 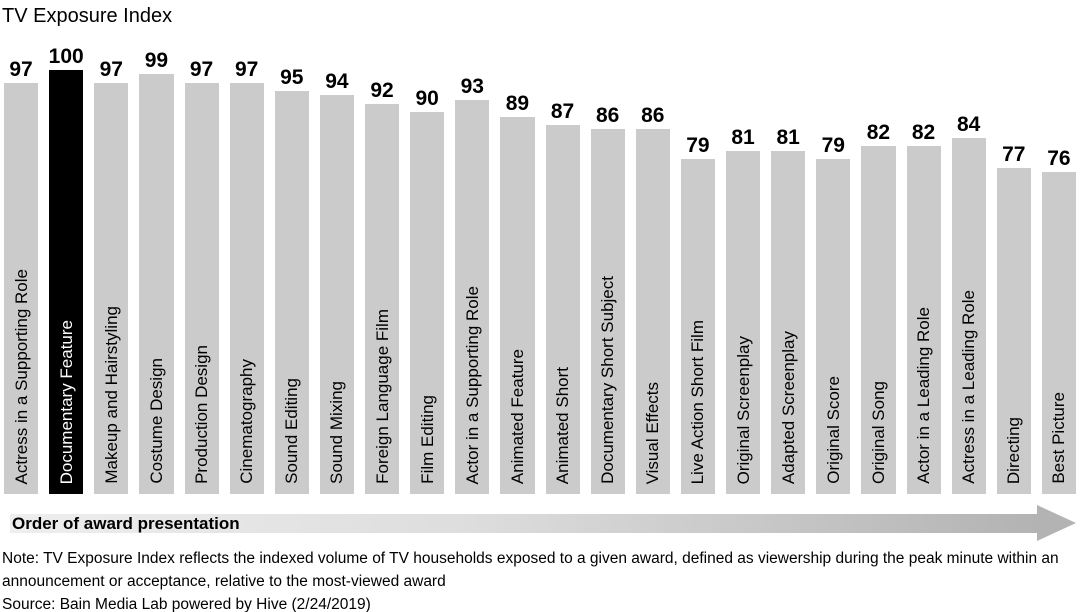 I want to click on bar-category-label: Actress in a Leading Role, so click(x=969, y=387).